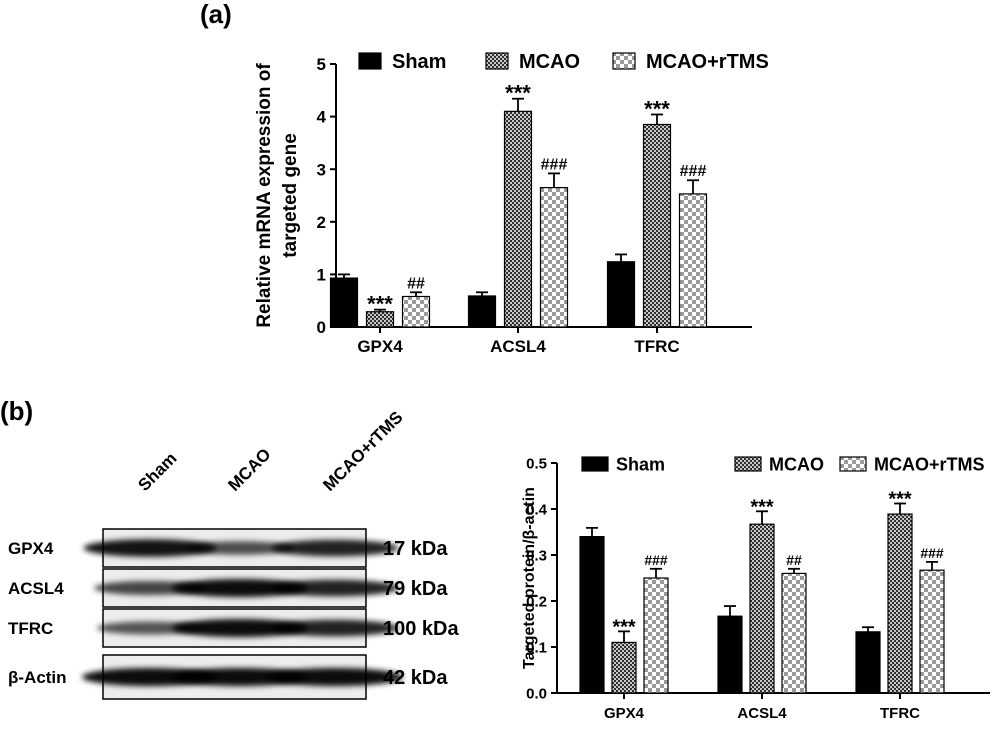  What do you see at coordinates (529, 578) in the screenshot?
I see `y-axis-label: Targeted protein/β-actin` at bounding box center [529, 578].